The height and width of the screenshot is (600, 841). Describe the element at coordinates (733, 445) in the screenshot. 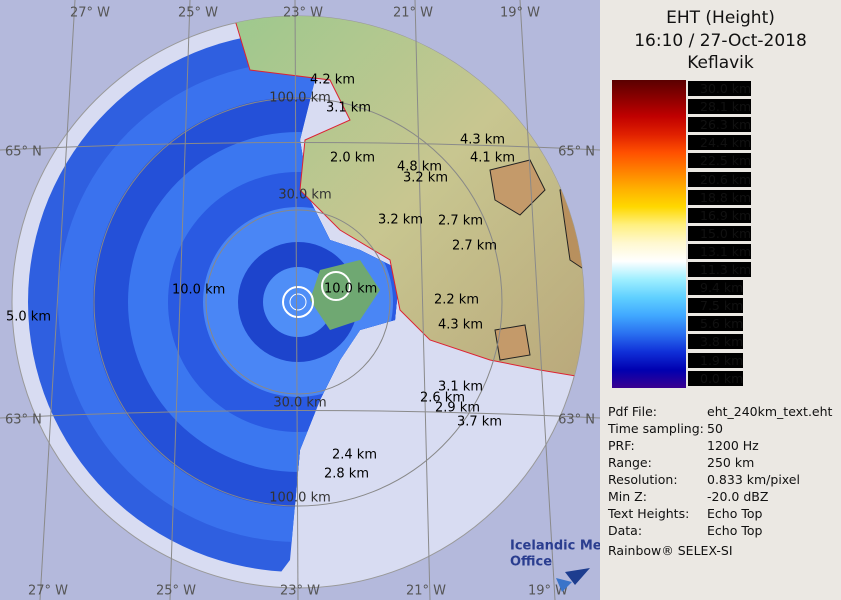

I see `info-value: 1200 Hz` at that location.